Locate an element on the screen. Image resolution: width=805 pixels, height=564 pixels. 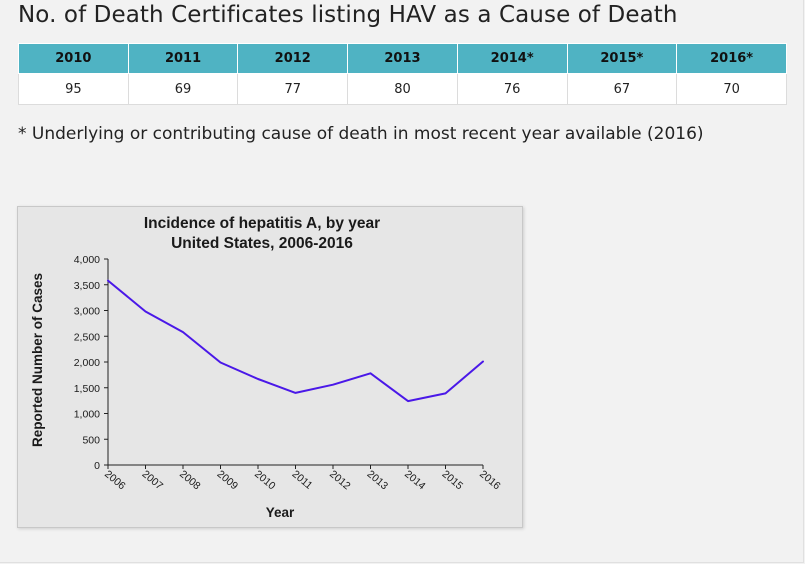
x-tick-label: 2013 is located at coordinates (378, 480).